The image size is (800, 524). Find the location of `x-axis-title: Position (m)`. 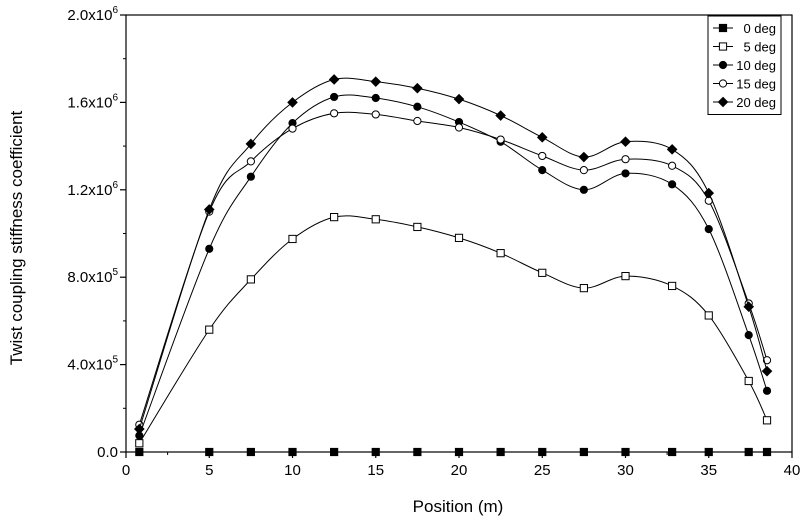

x-axis-title: Position (m) is located at coordinates (458, 506).